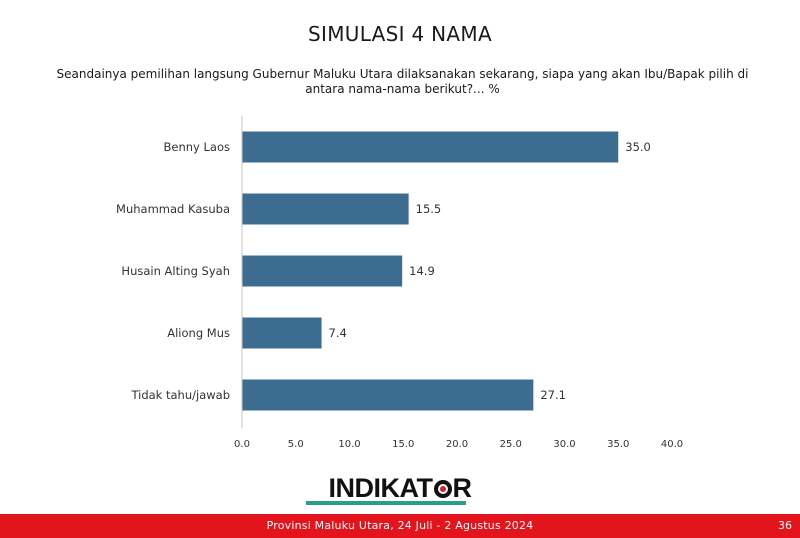  I want to click on value-label: 27.1, so click(553, 395).